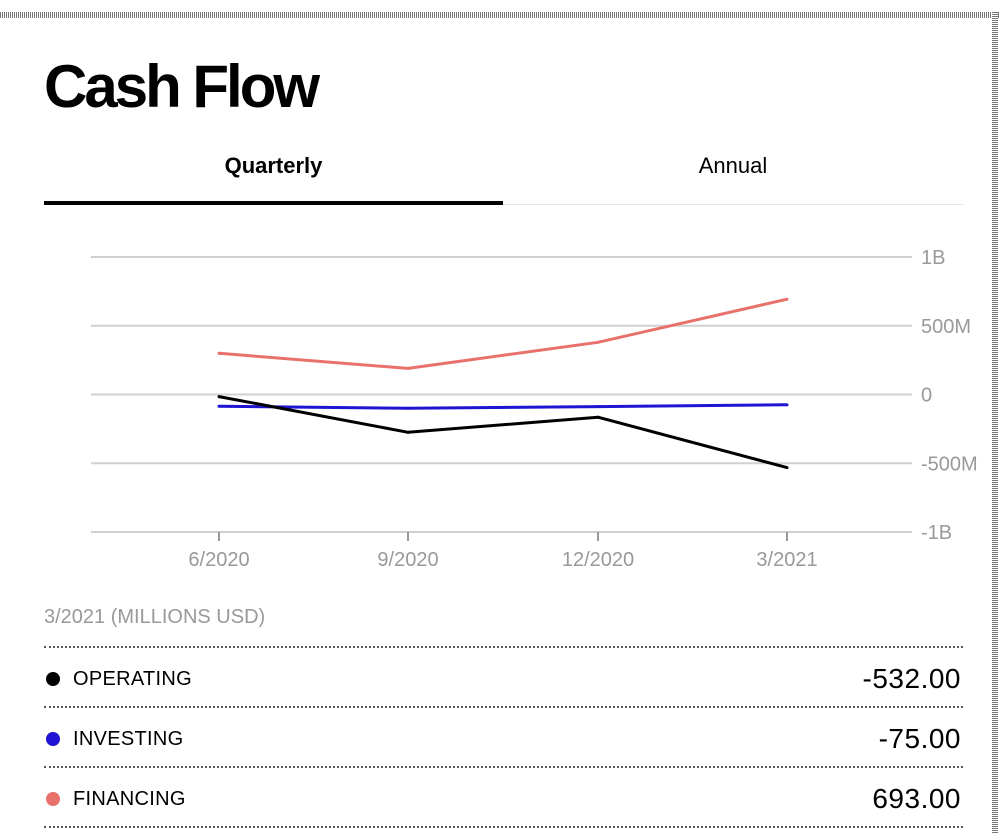 This screenshot has width=1006, height=833. Describe the element at coordinates (503, 406) in the screenshot. I see `series-line-investing` at that location.